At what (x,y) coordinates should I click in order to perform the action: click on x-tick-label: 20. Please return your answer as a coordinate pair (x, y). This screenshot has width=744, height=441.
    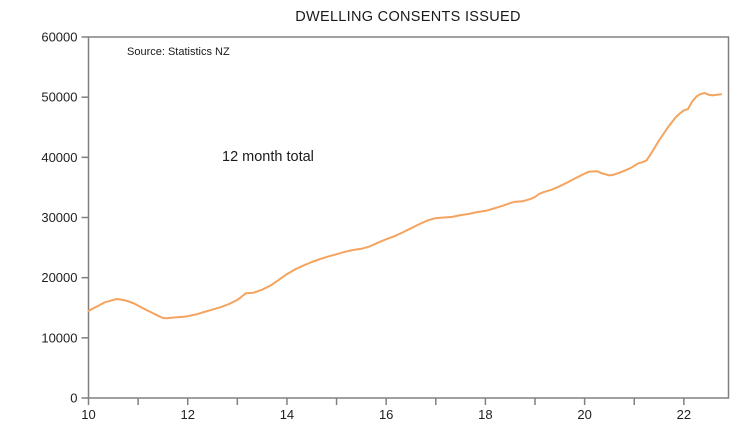
    Looking at the image, I should click on (584, 414).